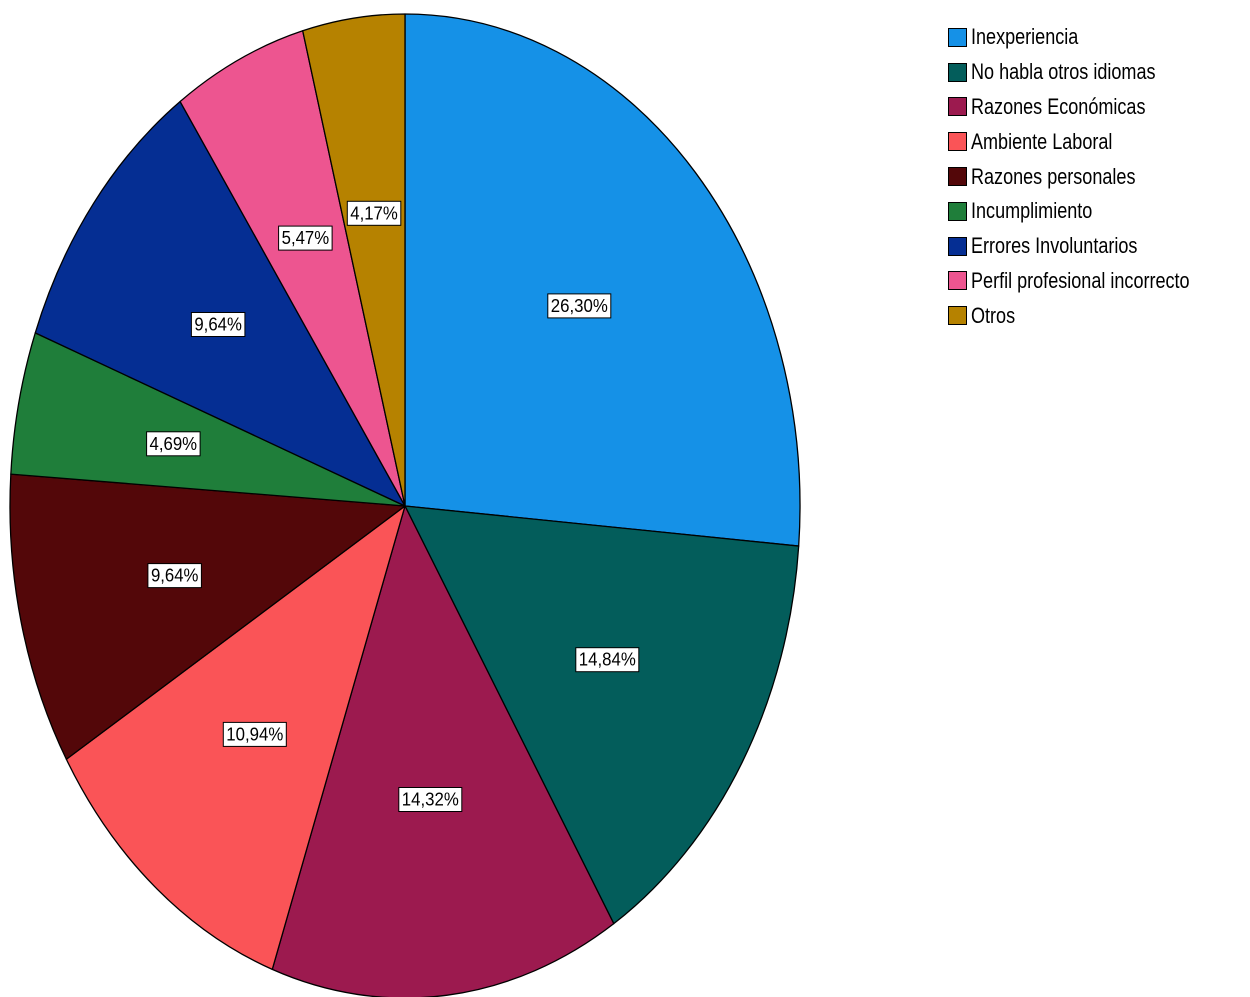 This screenshot has width=1250, height=997. I want to click on pie-slice-razones-personales, so click(207, 616).